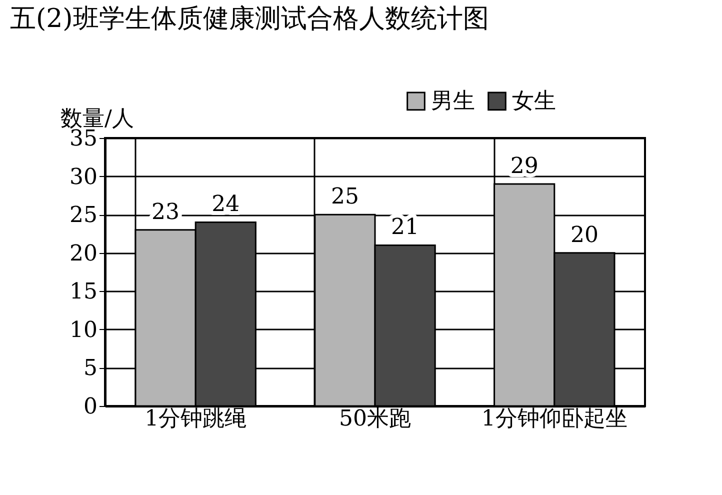  Describe the element at coordinates (453, 101) in the screenshot. I see `legend-label: 男生` at that location.